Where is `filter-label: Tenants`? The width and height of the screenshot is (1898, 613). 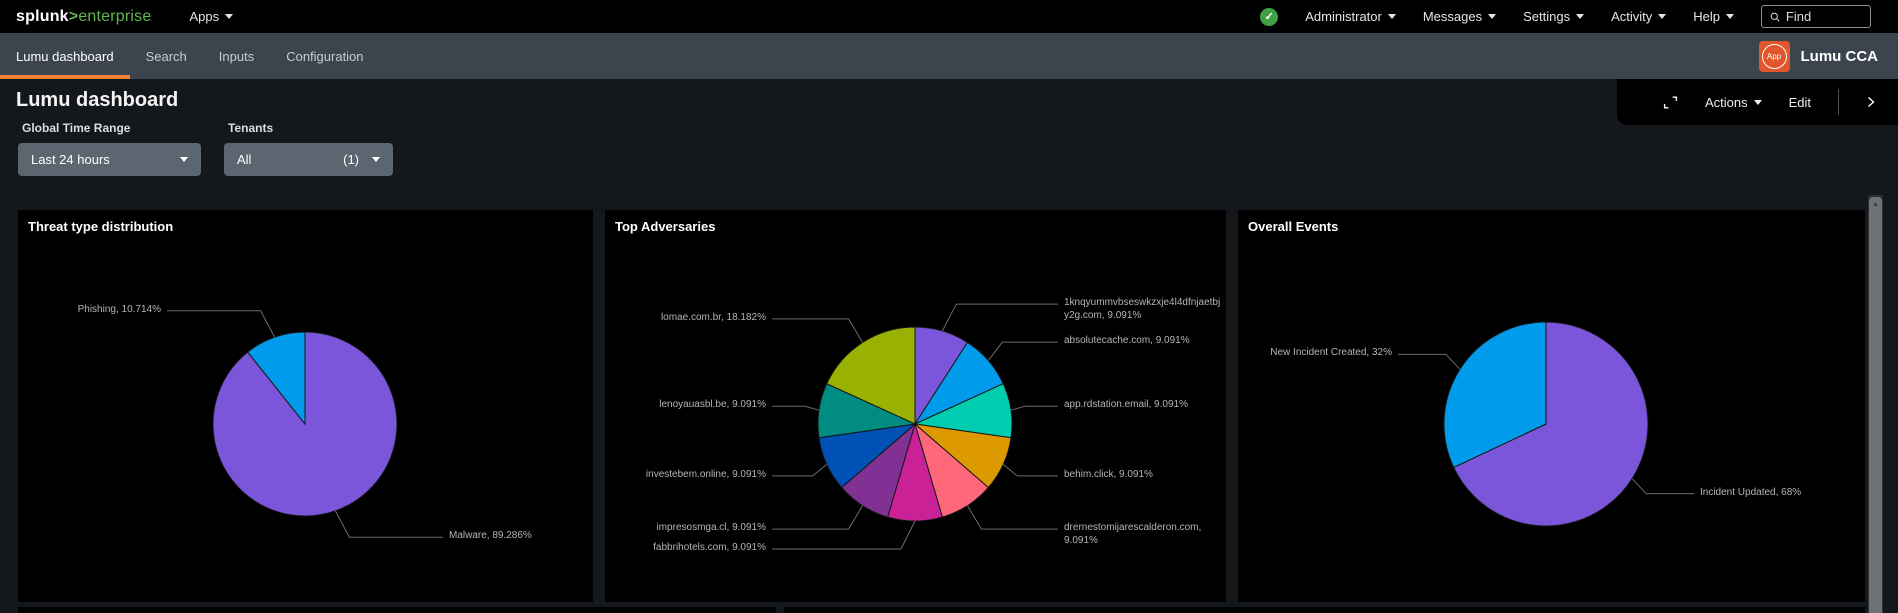
filter-label: Tenants is located at coordinates (251, 128).